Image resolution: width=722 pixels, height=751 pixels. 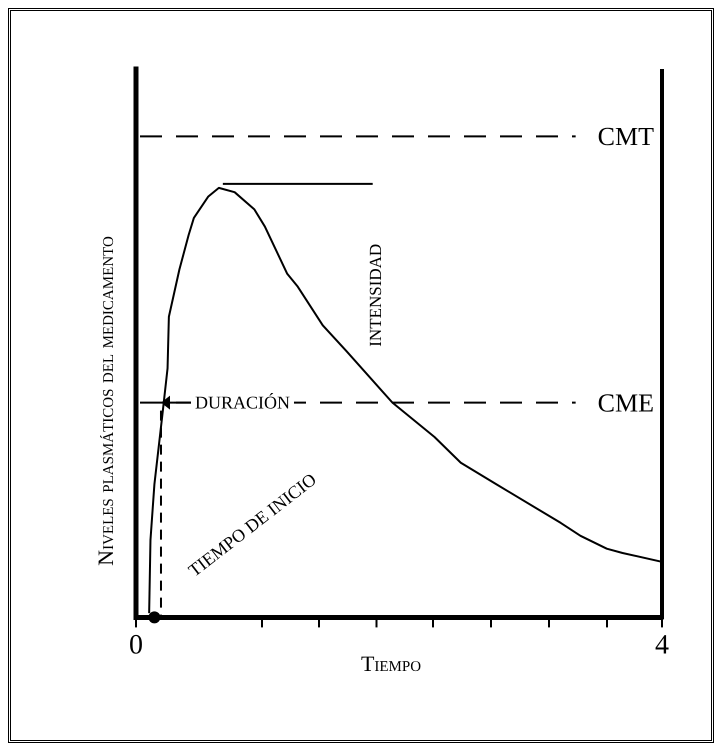 I want to click on x-tick-label: 0, so click(x=136, y=645).